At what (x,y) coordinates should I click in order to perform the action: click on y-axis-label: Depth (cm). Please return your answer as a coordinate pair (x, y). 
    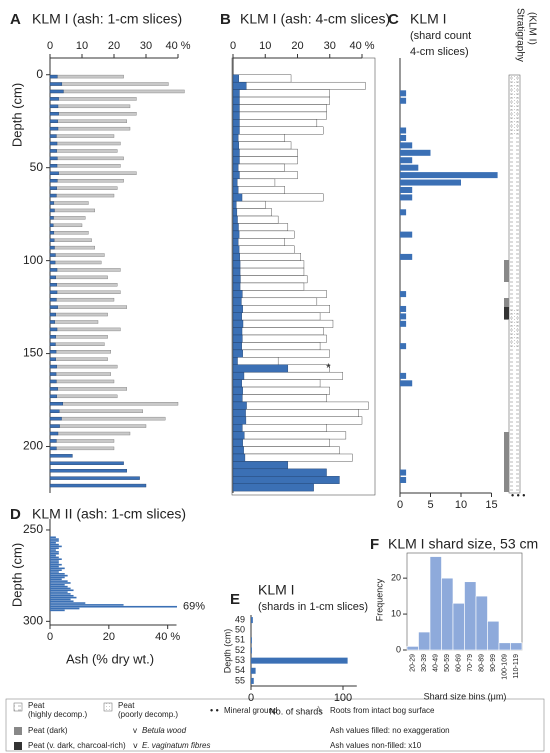
    Looking at the image, I should click on (227, 651).